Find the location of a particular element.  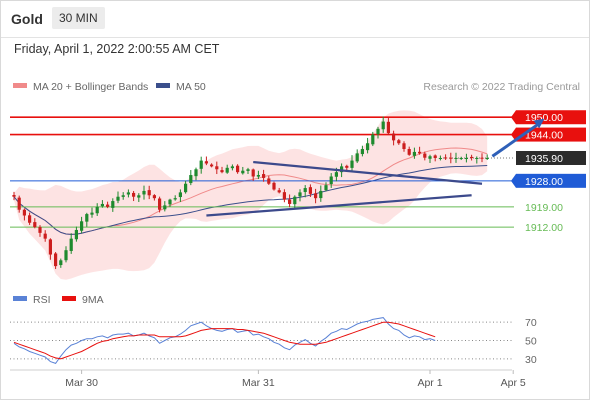

rsi-legend-label: RSI is located at coordinates (42, 300).